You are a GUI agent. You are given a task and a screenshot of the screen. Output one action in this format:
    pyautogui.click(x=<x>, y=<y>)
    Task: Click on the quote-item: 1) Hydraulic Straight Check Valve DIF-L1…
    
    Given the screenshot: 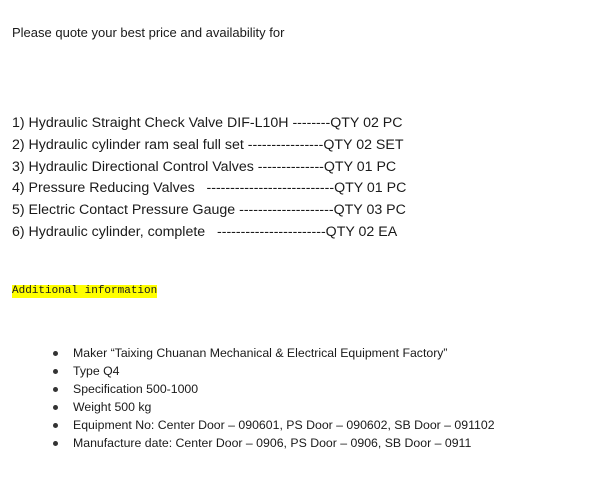 What is the action you would take?
    pyautogui.click(x=207, y=123)
    